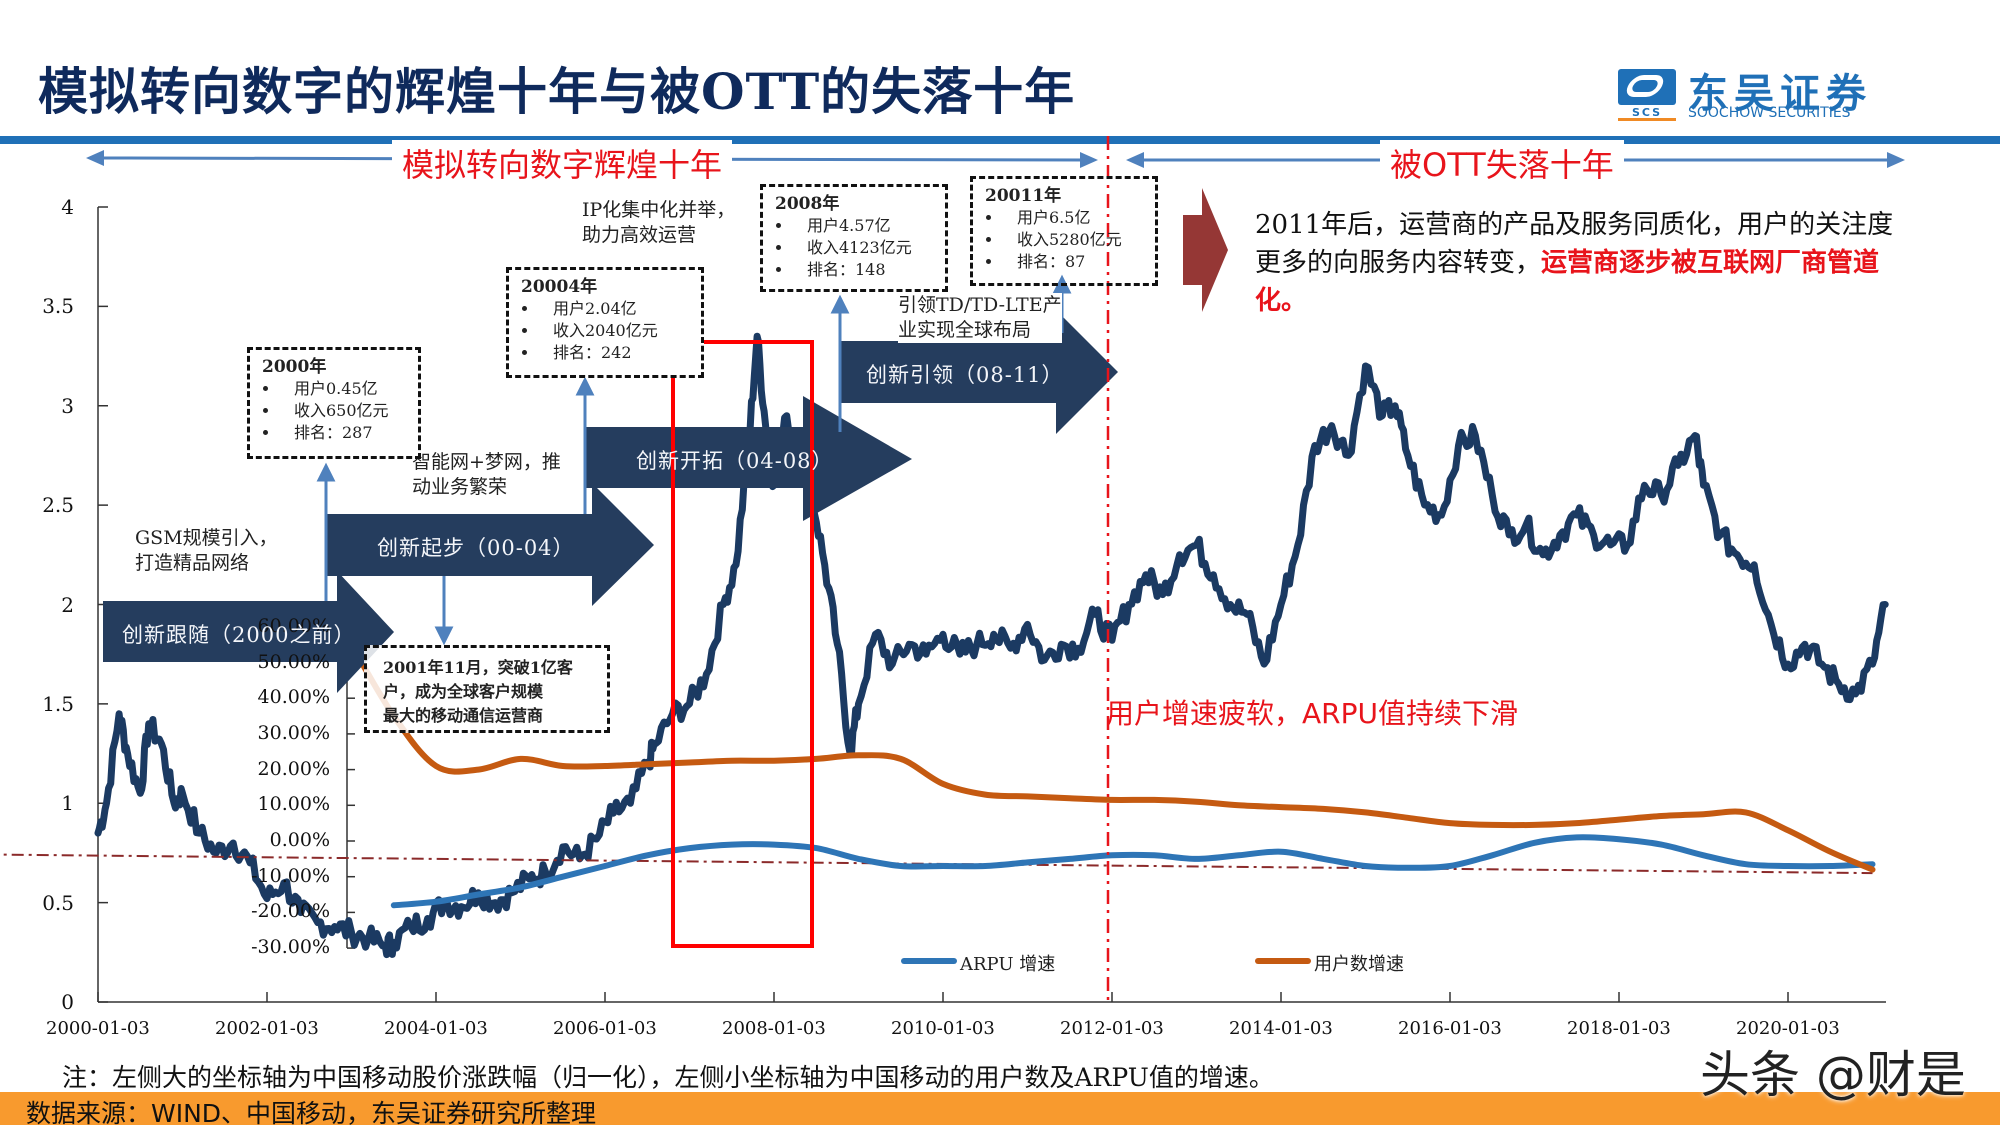 Image resolution: width=2000 pixels, height=1130 pixels. Describe the element at coordinates (980, 318) in the screenshot. I see `phase-note-4: 引领TD/TD-LTE产 业实现全球布局` at that location.